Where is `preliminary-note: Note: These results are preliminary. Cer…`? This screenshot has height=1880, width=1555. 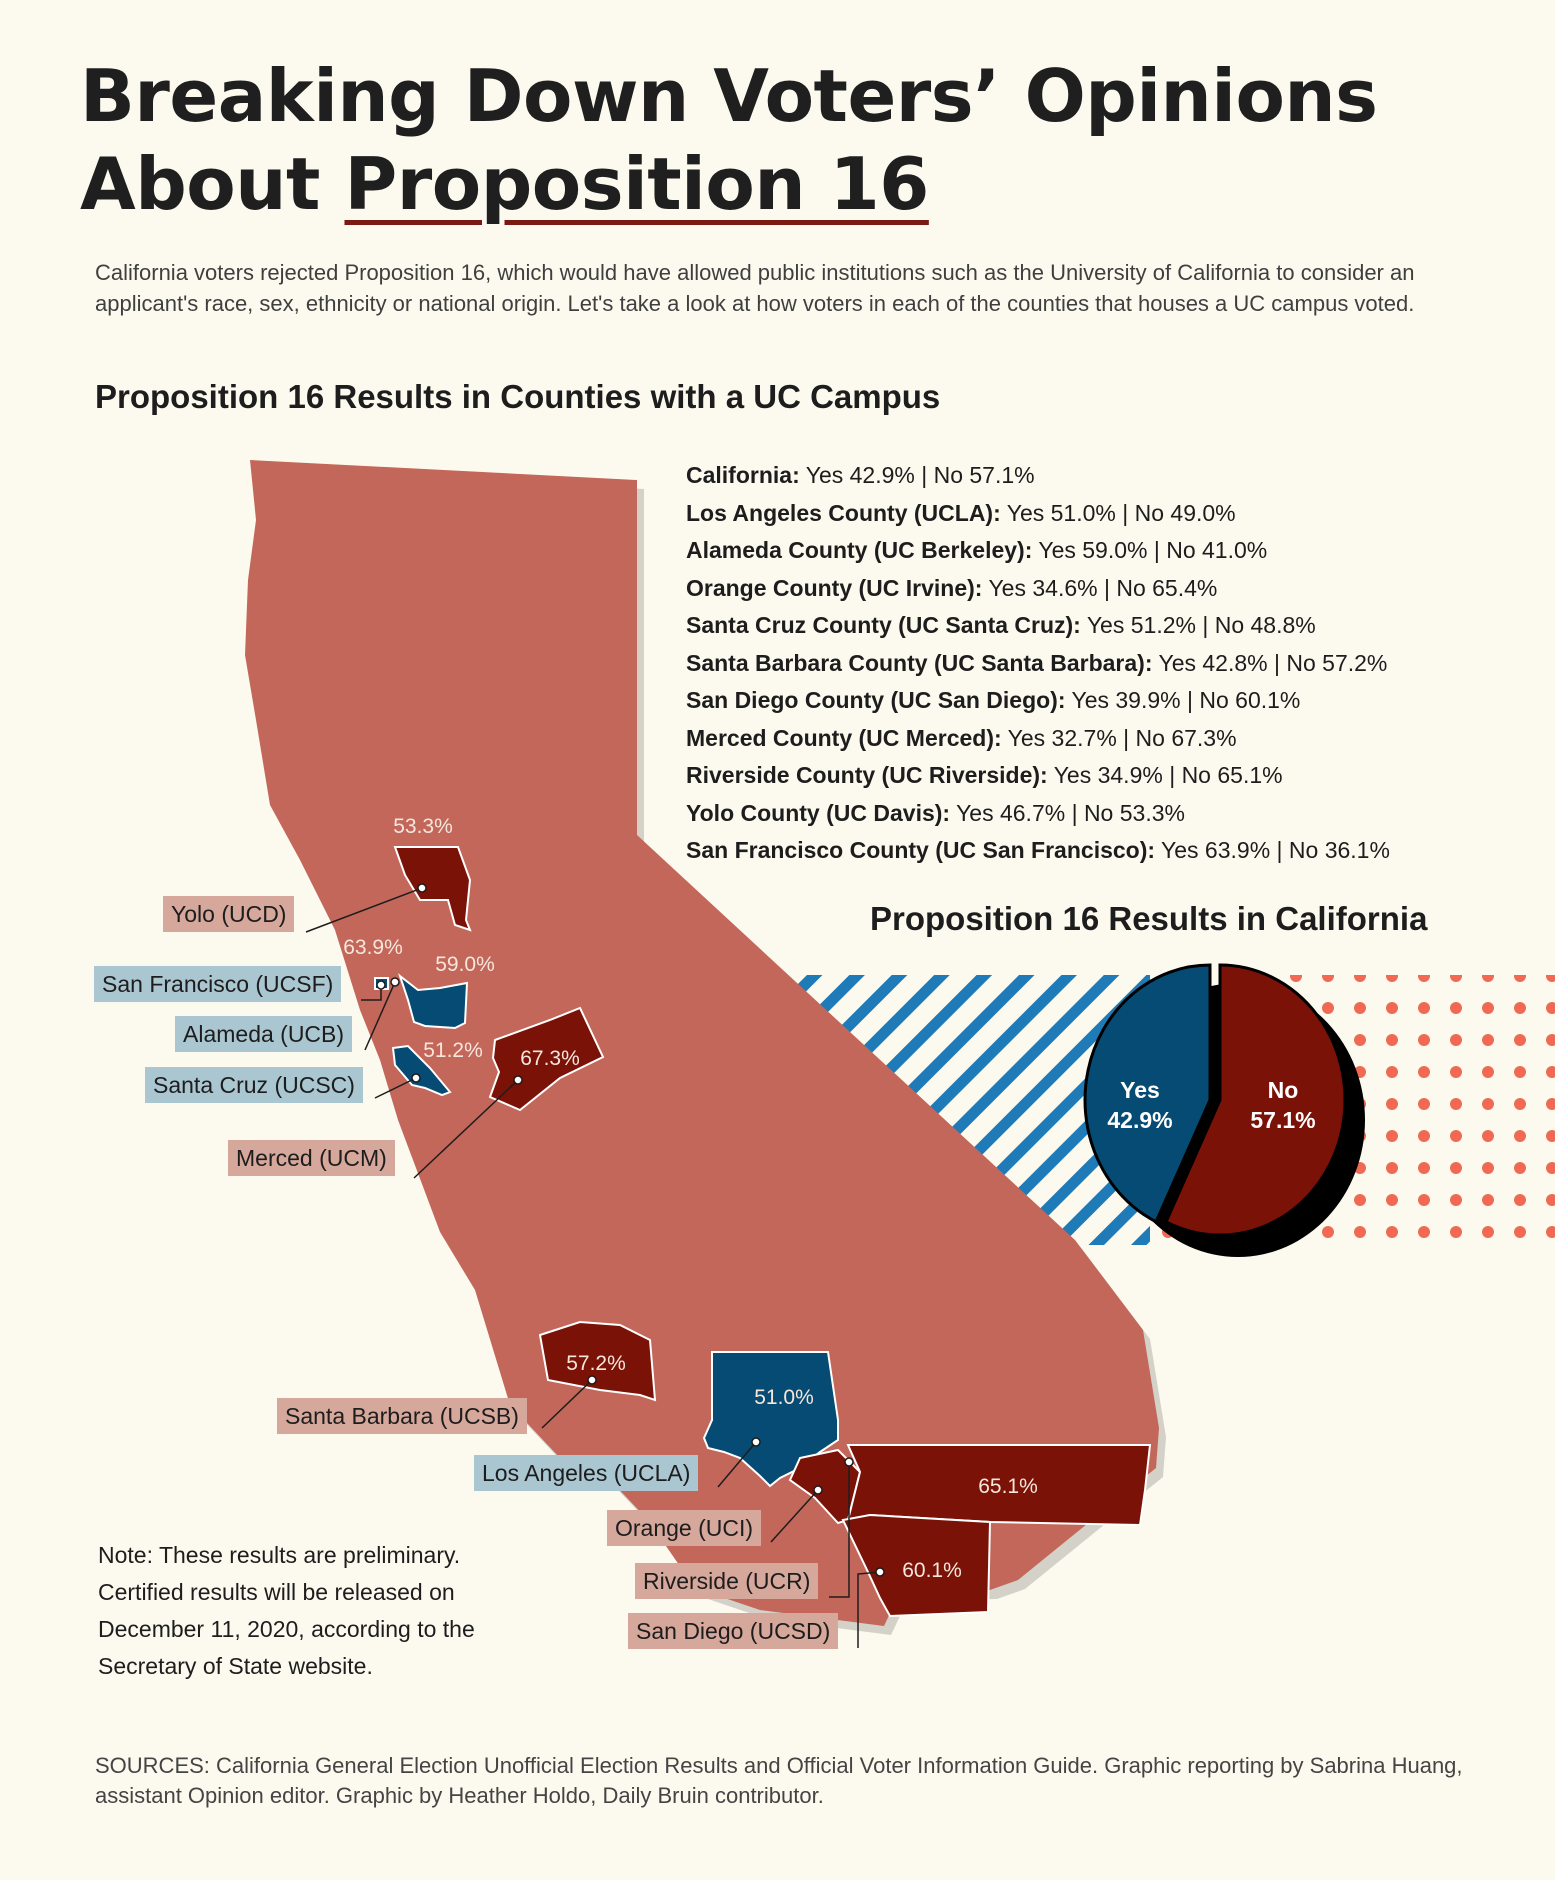
preliminary-note: Note: These results are preliminary. Cer… is located at coordinates (286, 1610).